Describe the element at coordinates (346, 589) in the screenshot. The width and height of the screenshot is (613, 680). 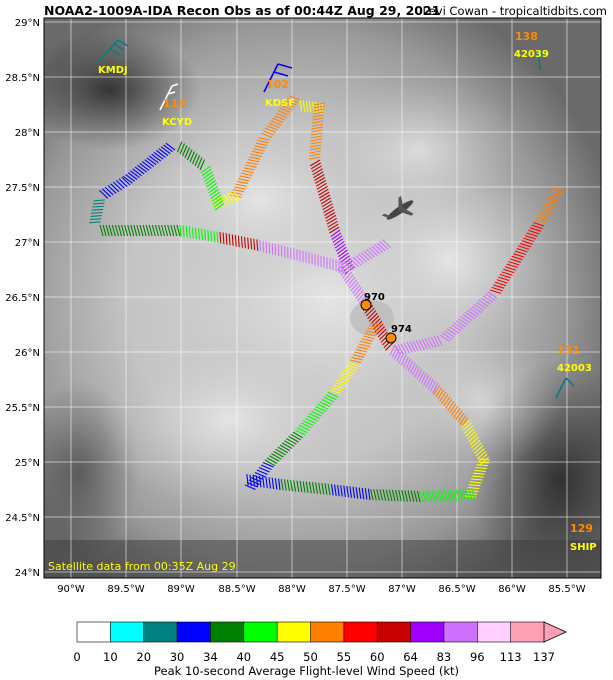
I see `lon-tick: 87.5°W` at that location.